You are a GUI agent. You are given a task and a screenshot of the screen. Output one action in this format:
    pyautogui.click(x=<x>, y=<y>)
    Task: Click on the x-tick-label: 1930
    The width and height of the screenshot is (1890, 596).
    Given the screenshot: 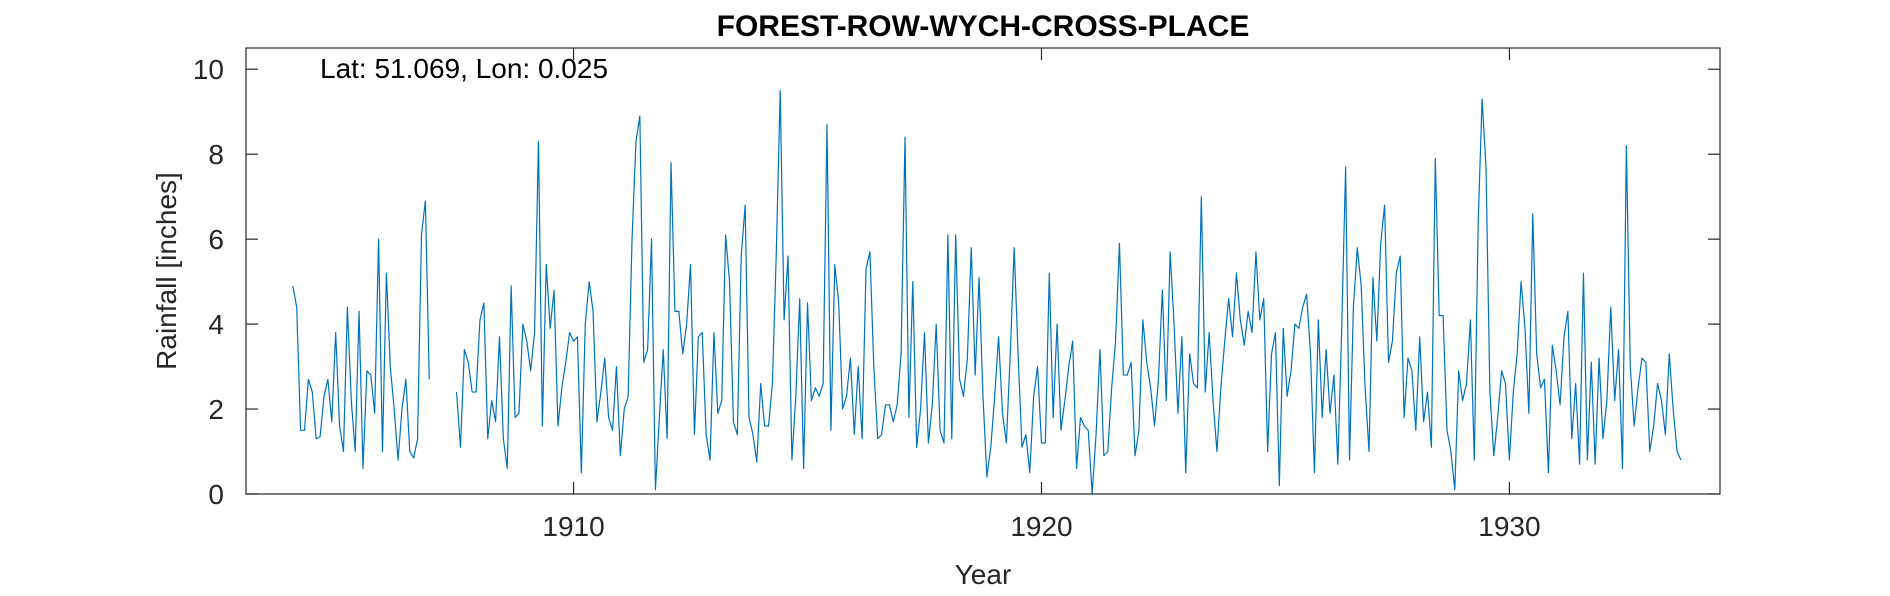 What is the action you would take?
    pyautogui.click(x=1509, y=526)
    